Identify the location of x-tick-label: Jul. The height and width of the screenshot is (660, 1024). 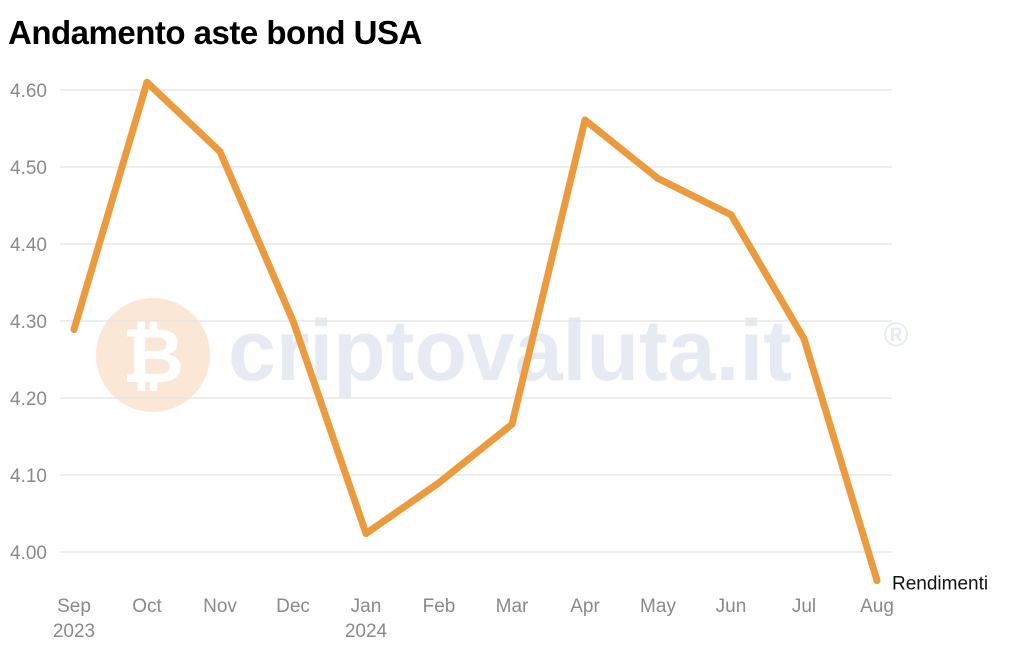
(804, 606).